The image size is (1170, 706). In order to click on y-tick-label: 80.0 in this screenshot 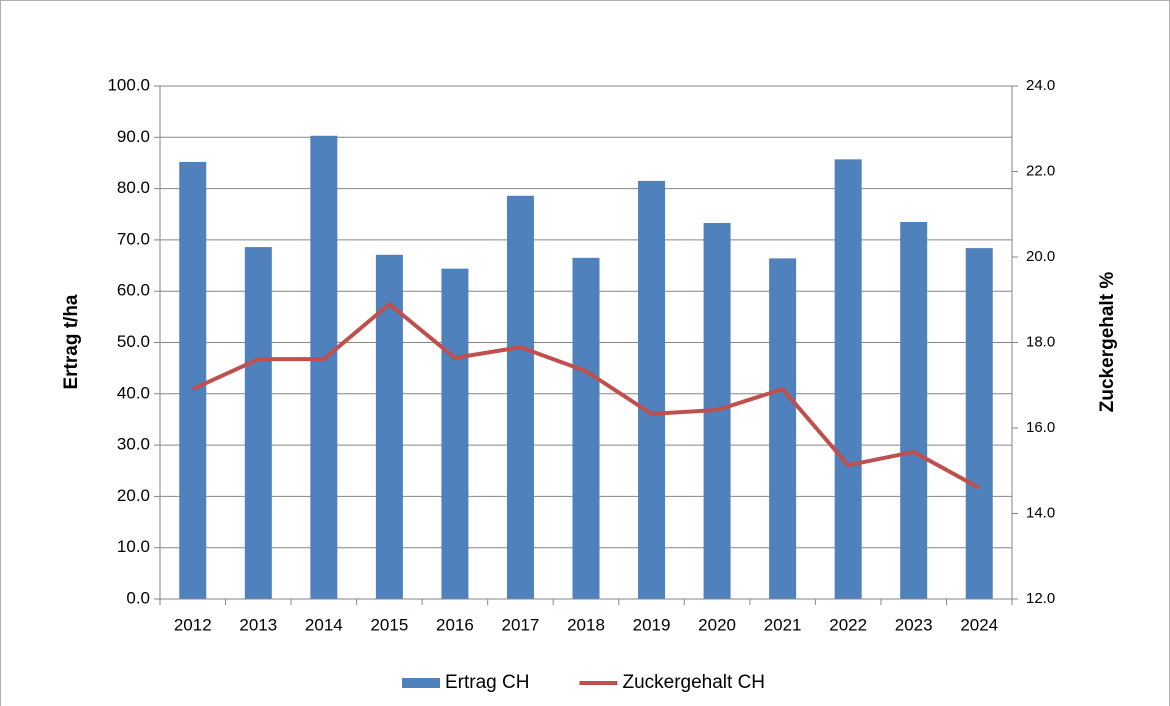, I will do `click(133, 187)`.